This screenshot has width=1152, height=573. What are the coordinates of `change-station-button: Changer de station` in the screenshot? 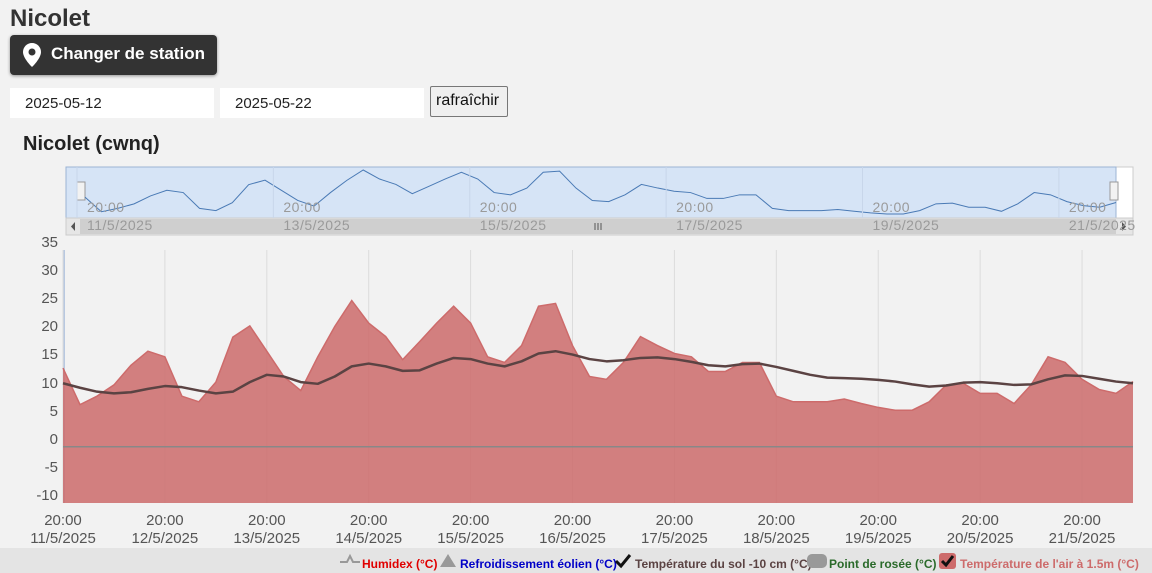 It's located at (113, 55).